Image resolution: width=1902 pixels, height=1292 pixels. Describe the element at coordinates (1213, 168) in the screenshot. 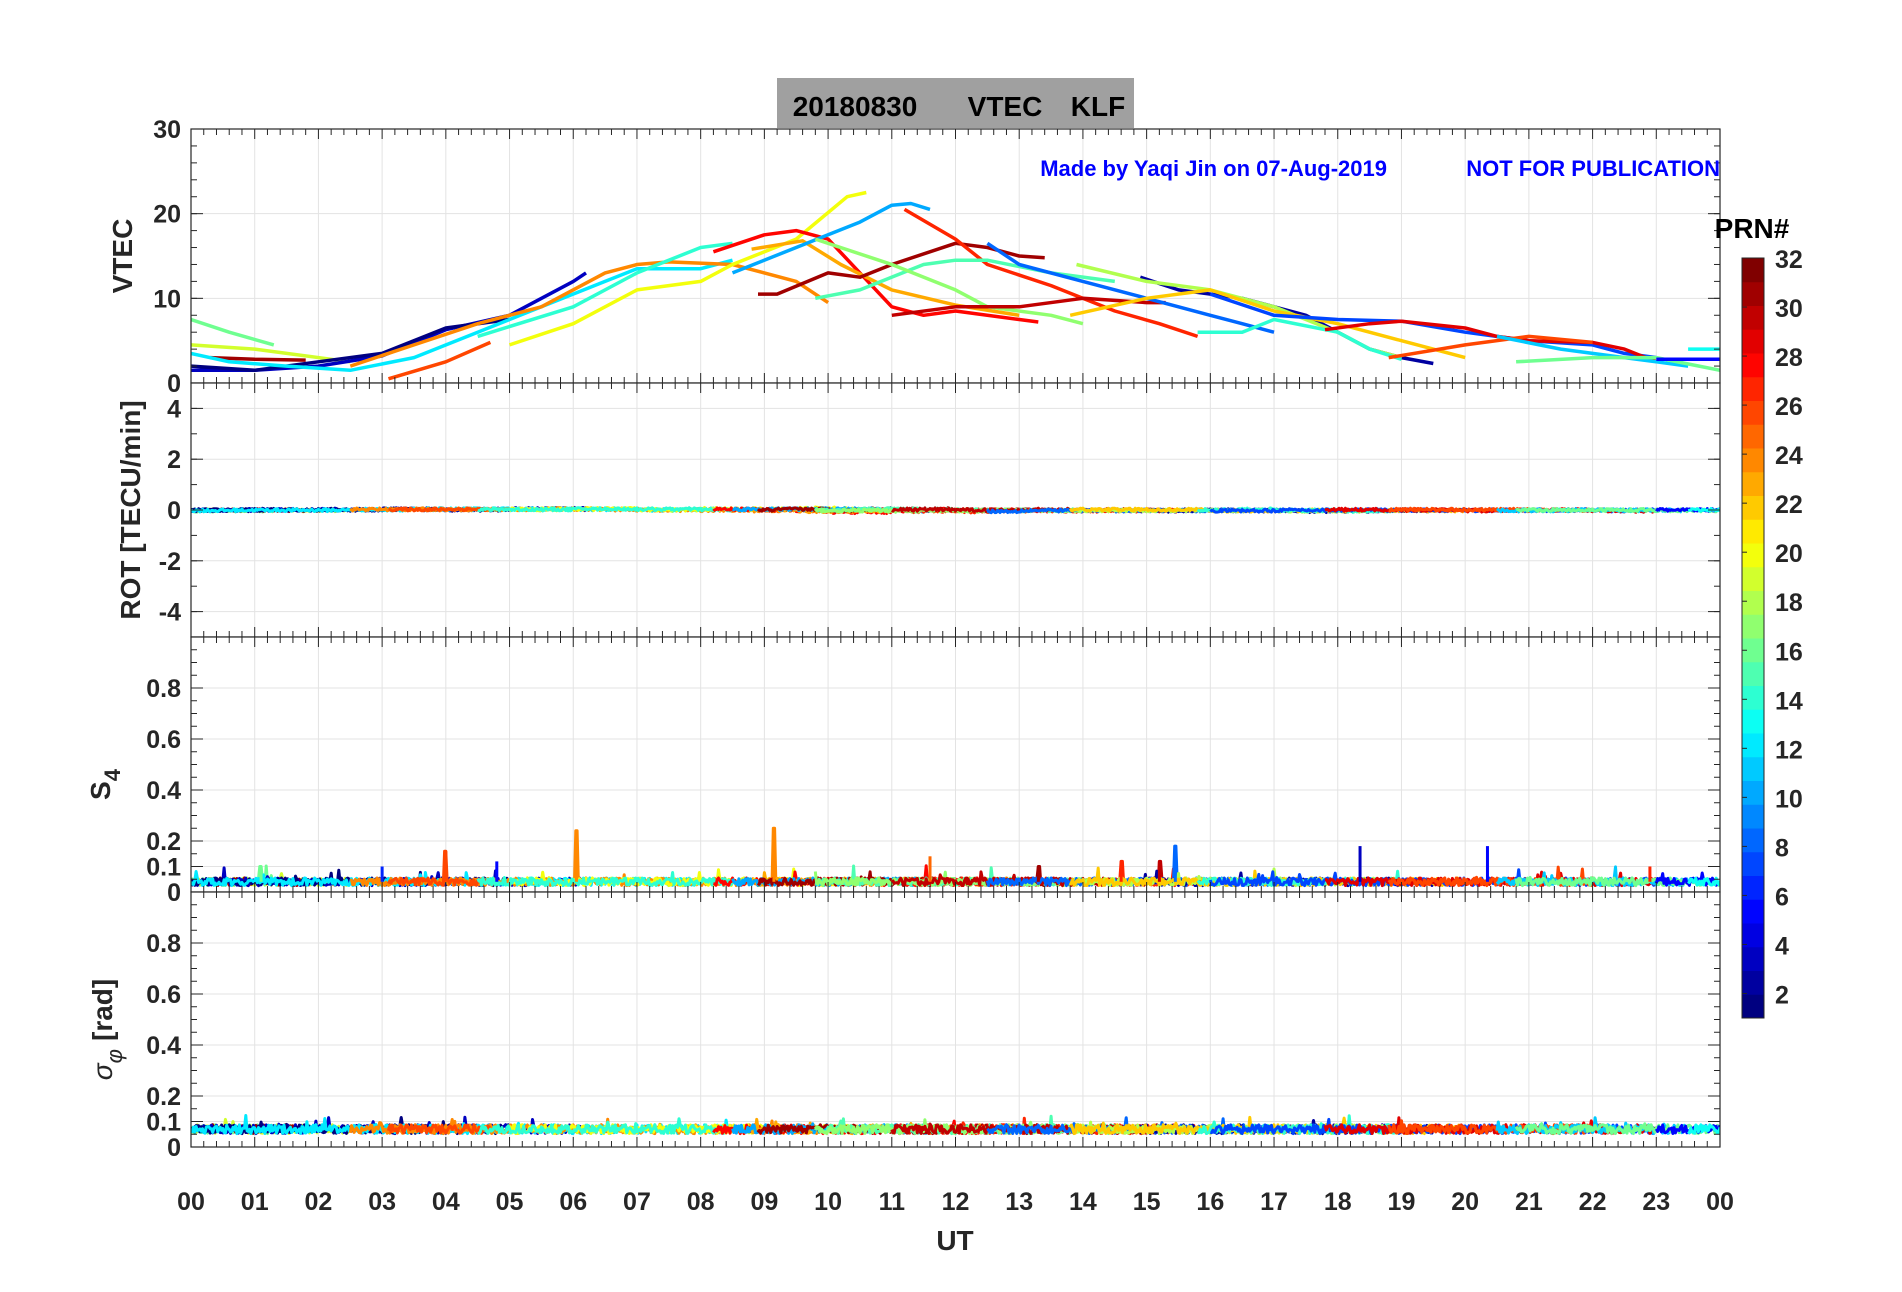

I see `author-annotation: Made by Yaqi Jin on 07-Aug-2019` at that location.